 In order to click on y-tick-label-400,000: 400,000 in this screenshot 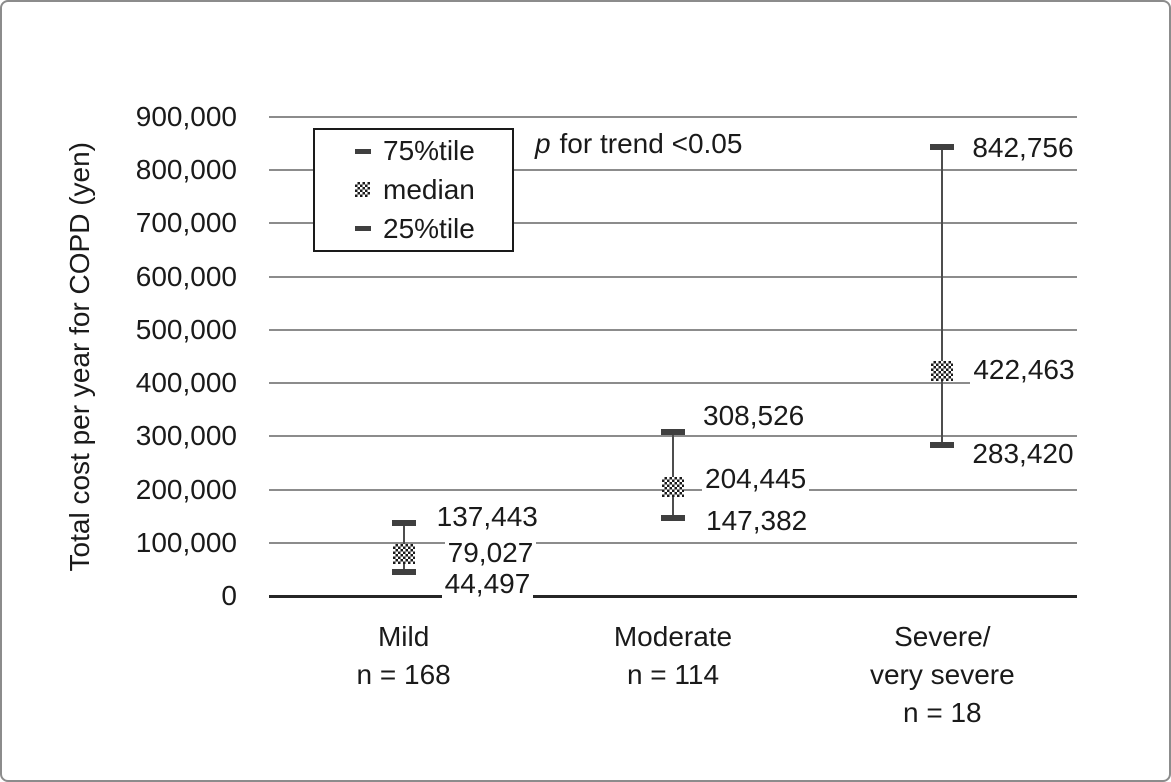, I will do `click(186, 383)`.